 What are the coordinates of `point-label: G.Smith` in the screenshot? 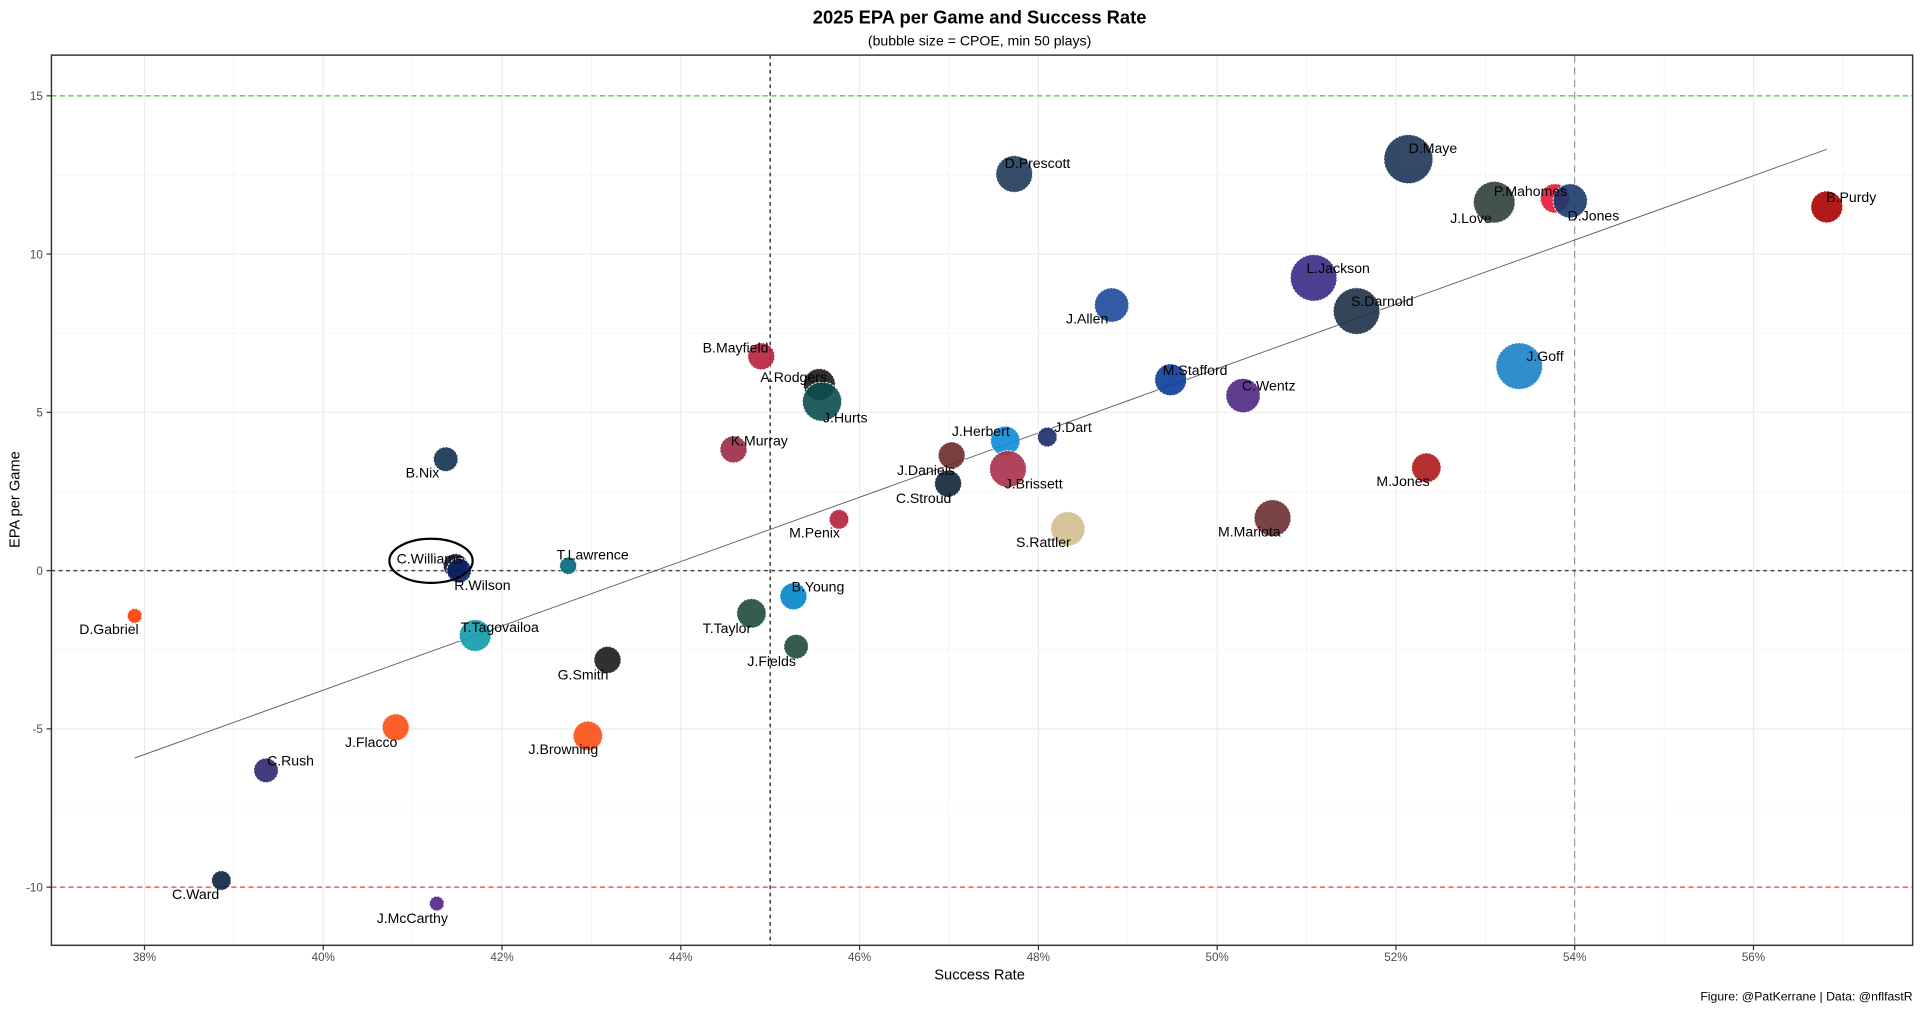 It's located at (583, 674).